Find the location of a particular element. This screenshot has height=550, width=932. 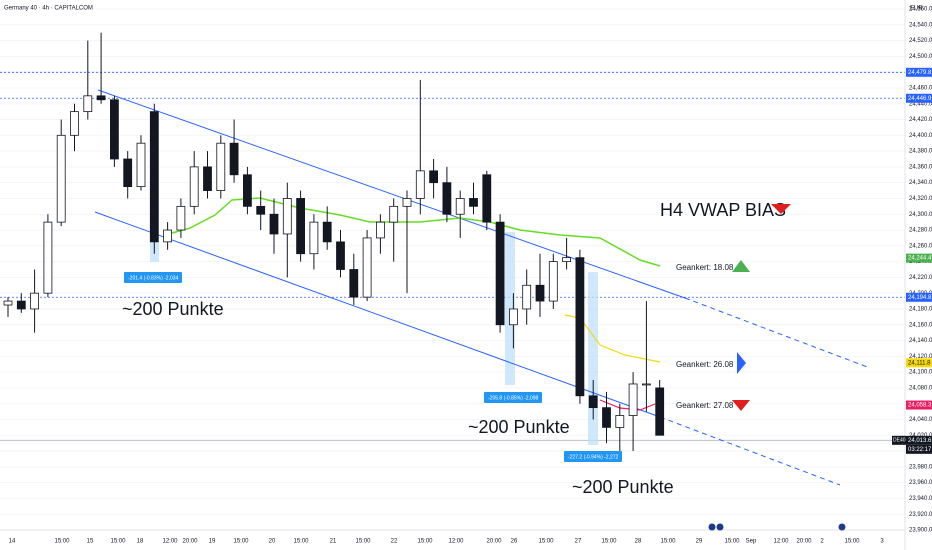

y-tick-label: 24,380.0 is located at coordinates (920, 152).